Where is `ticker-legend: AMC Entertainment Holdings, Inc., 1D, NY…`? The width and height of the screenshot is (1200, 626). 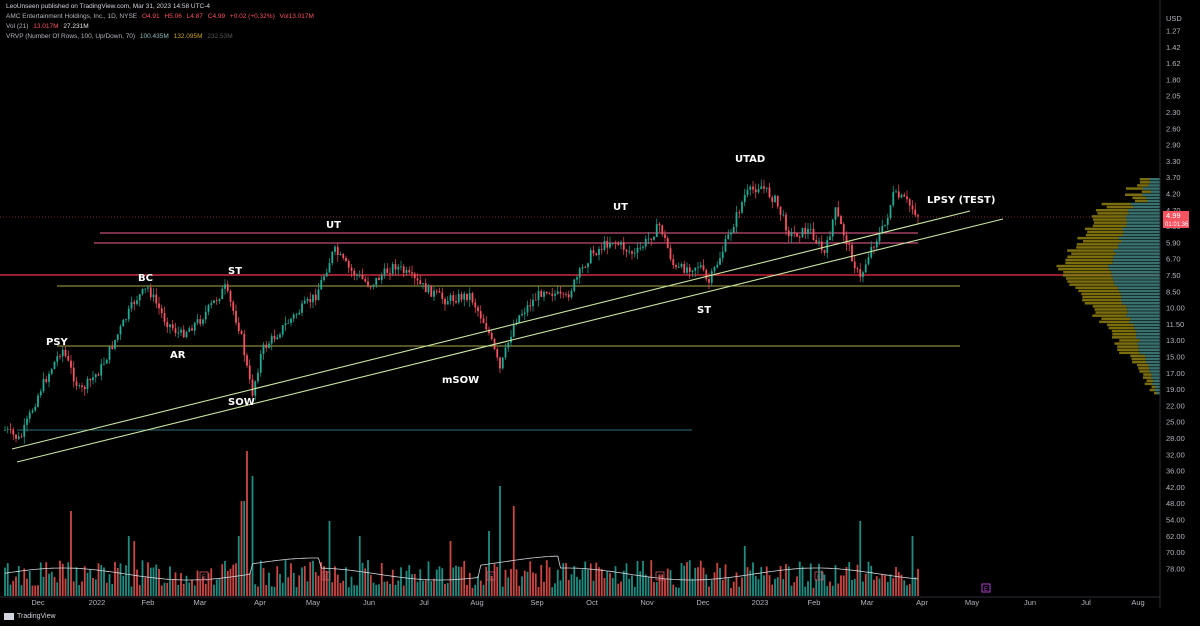 ticker-legend: AMC Entertainment Holdings, Inc., 1D, NY… is located at coordinates (161, 17).